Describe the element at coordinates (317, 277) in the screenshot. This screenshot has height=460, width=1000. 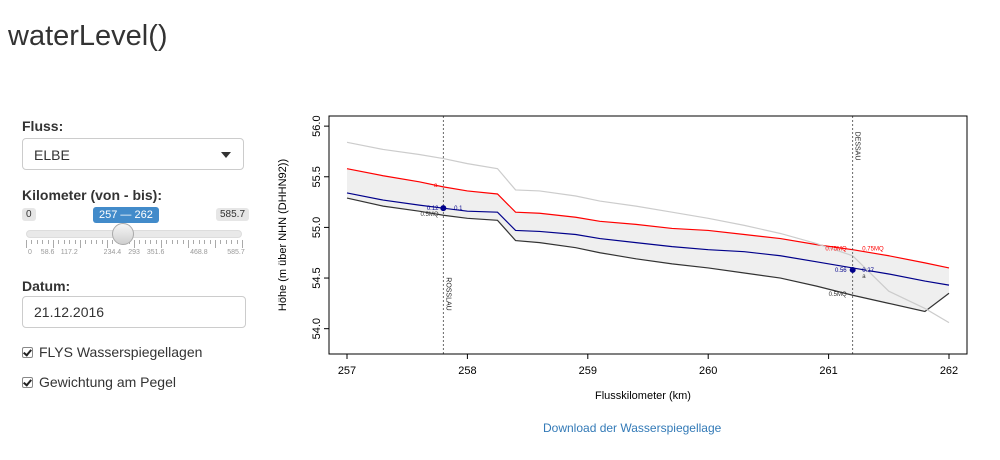
I see `y-tick-label: 54.5` at that location.